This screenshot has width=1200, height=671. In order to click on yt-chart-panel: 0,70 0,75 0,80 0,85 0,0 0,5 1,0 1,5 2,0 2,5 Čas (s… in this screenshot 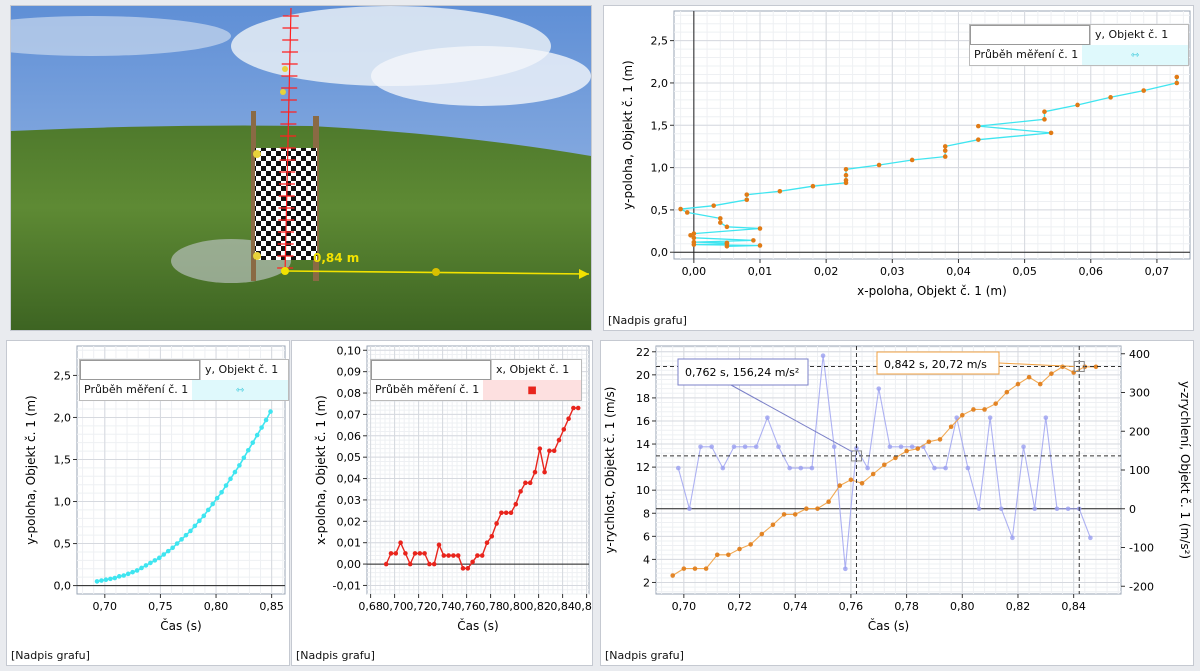, I will do `click(148, 503)`.